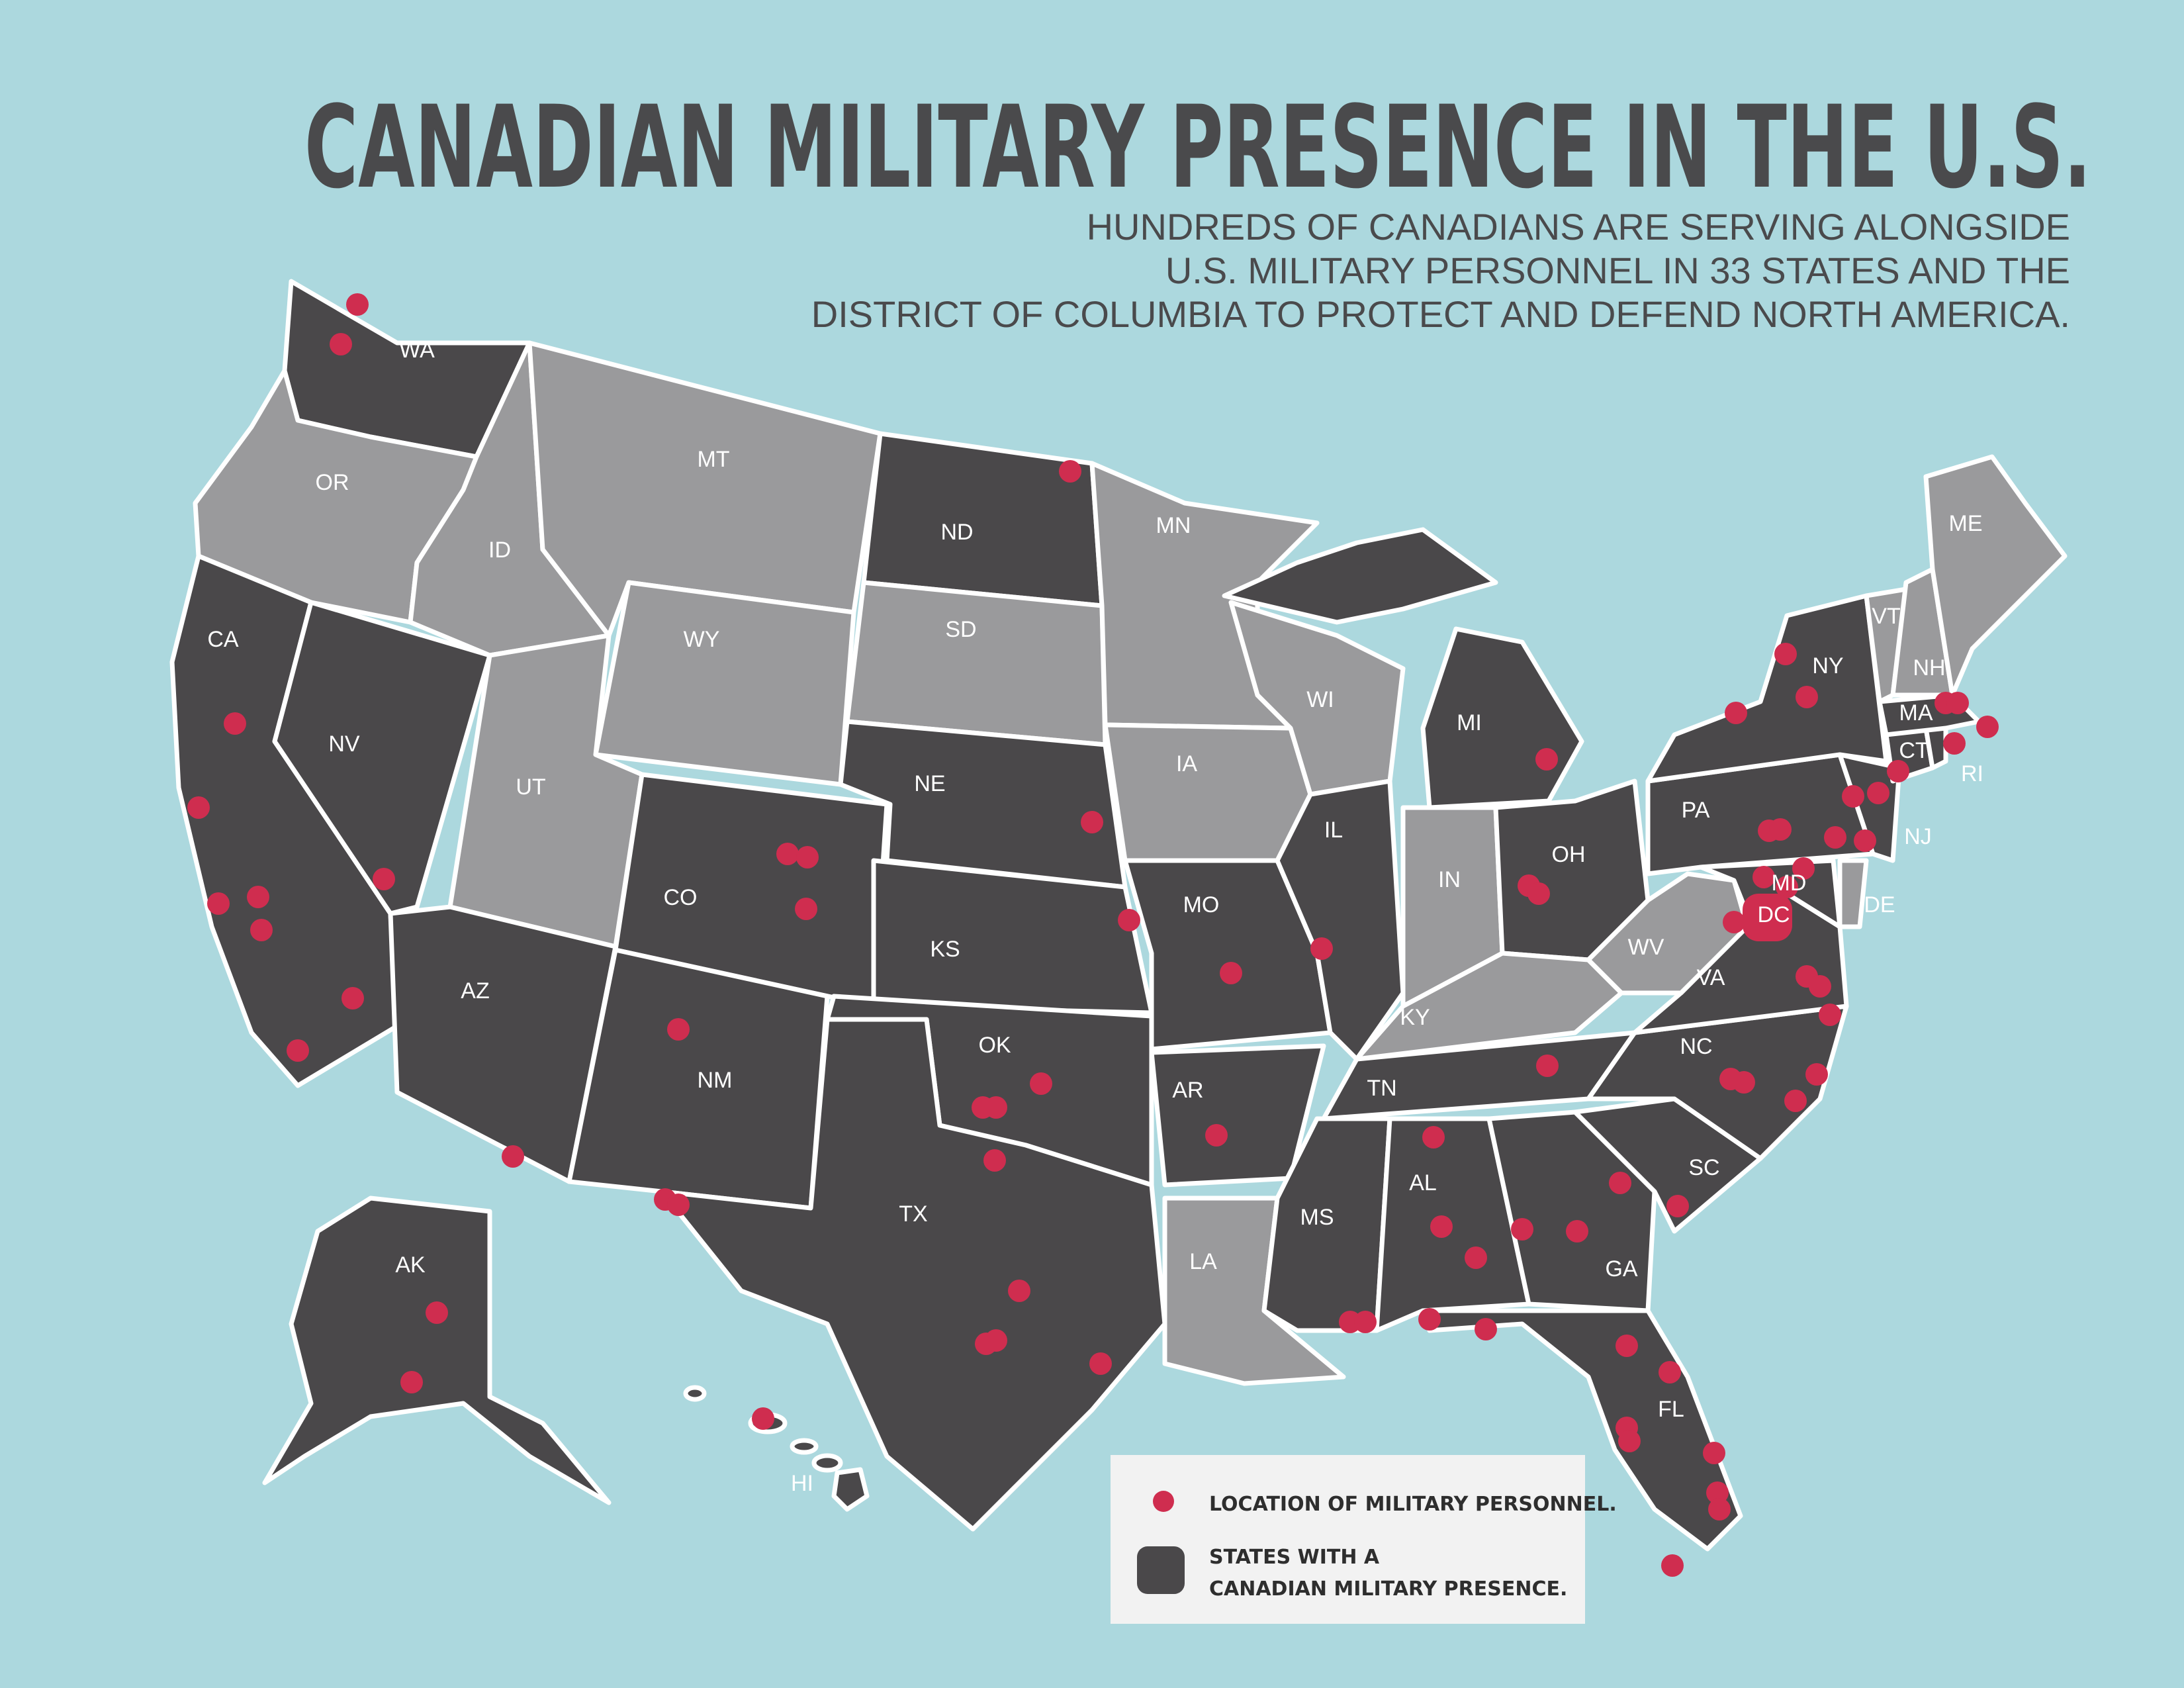 Image resolution: width=2184 pixels, height=1688 pixels. Describe the element at coordinates (1294, 1557) in the screenshot. I see `legend-state-label-1: STATES WITH A` at that location.